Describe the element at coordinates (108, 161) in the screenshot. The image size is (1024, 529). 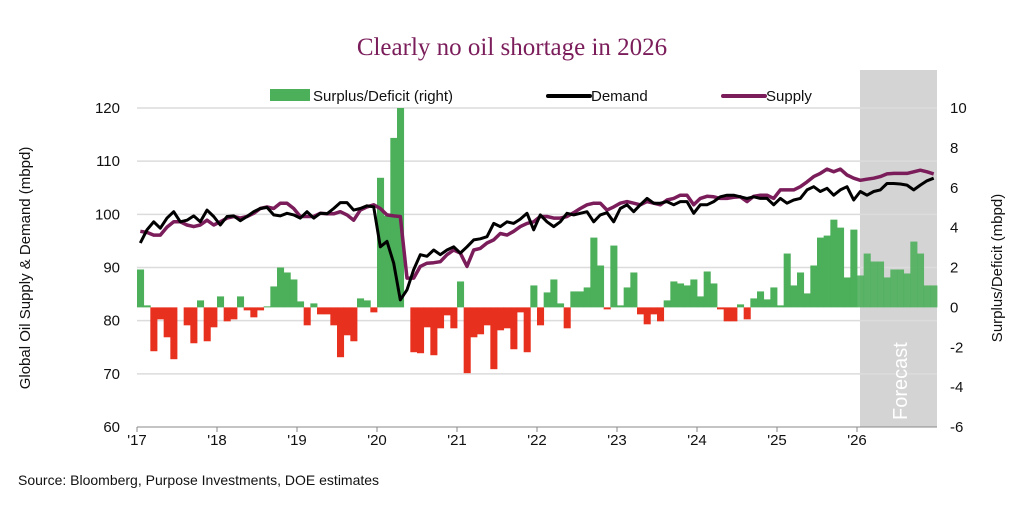
I see `y-left-tick-label: 110` at that location.